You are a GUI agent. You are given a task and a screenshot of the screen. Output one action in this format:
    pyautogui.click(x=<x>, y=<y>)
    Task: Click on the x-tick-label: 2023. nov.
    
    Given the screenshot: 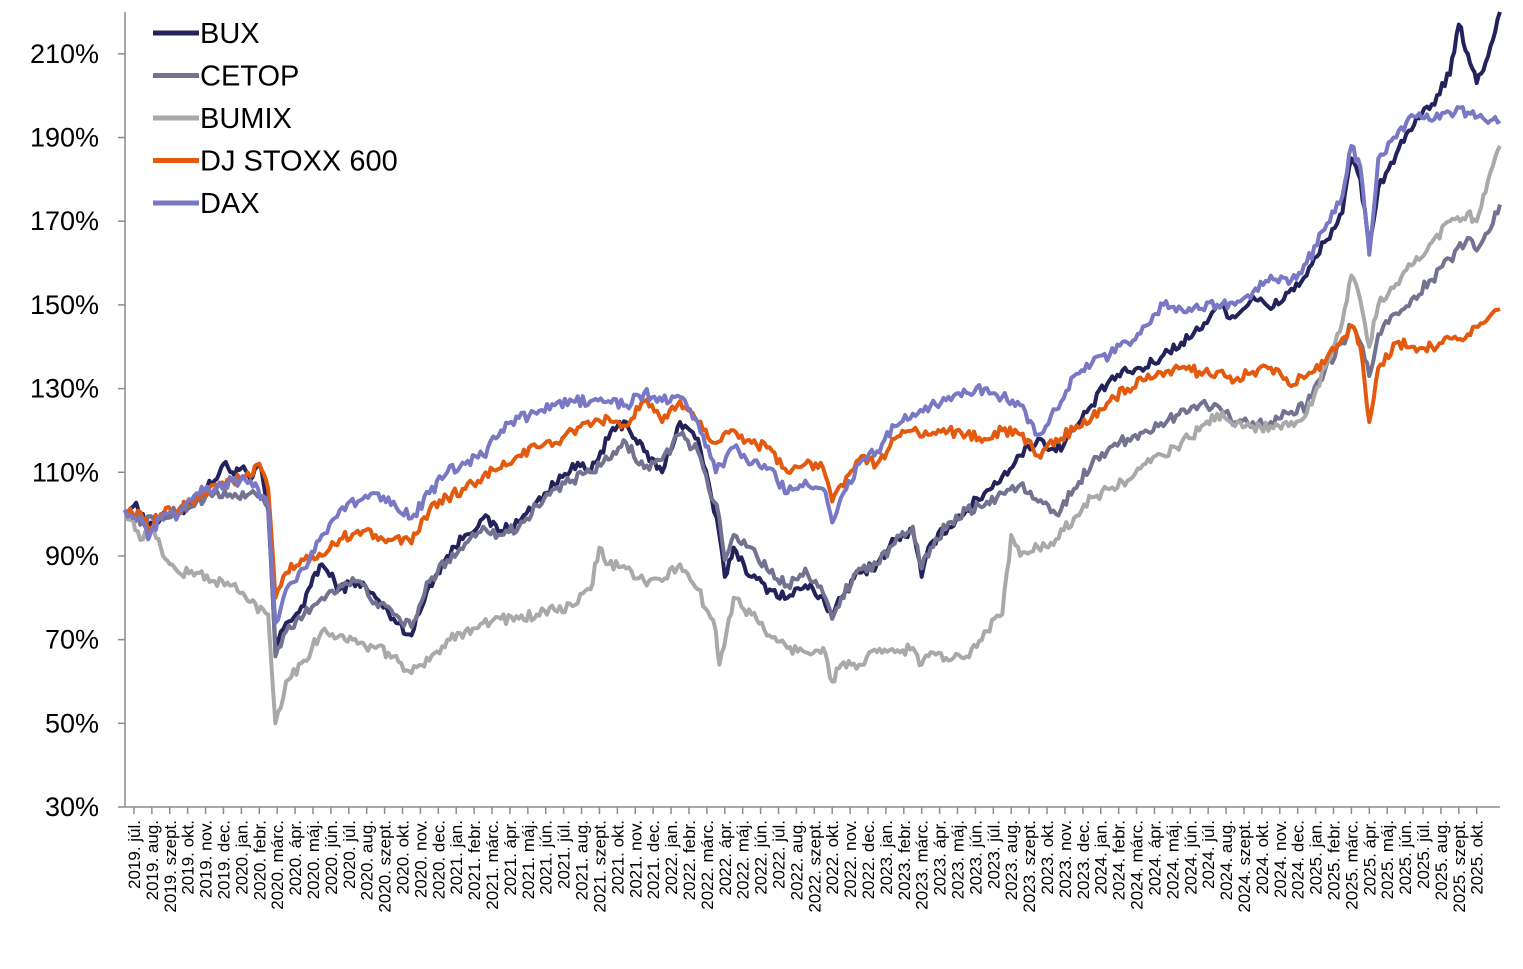 What is the action you would take?
    pyautogui.click(x=1065, y=859)
    